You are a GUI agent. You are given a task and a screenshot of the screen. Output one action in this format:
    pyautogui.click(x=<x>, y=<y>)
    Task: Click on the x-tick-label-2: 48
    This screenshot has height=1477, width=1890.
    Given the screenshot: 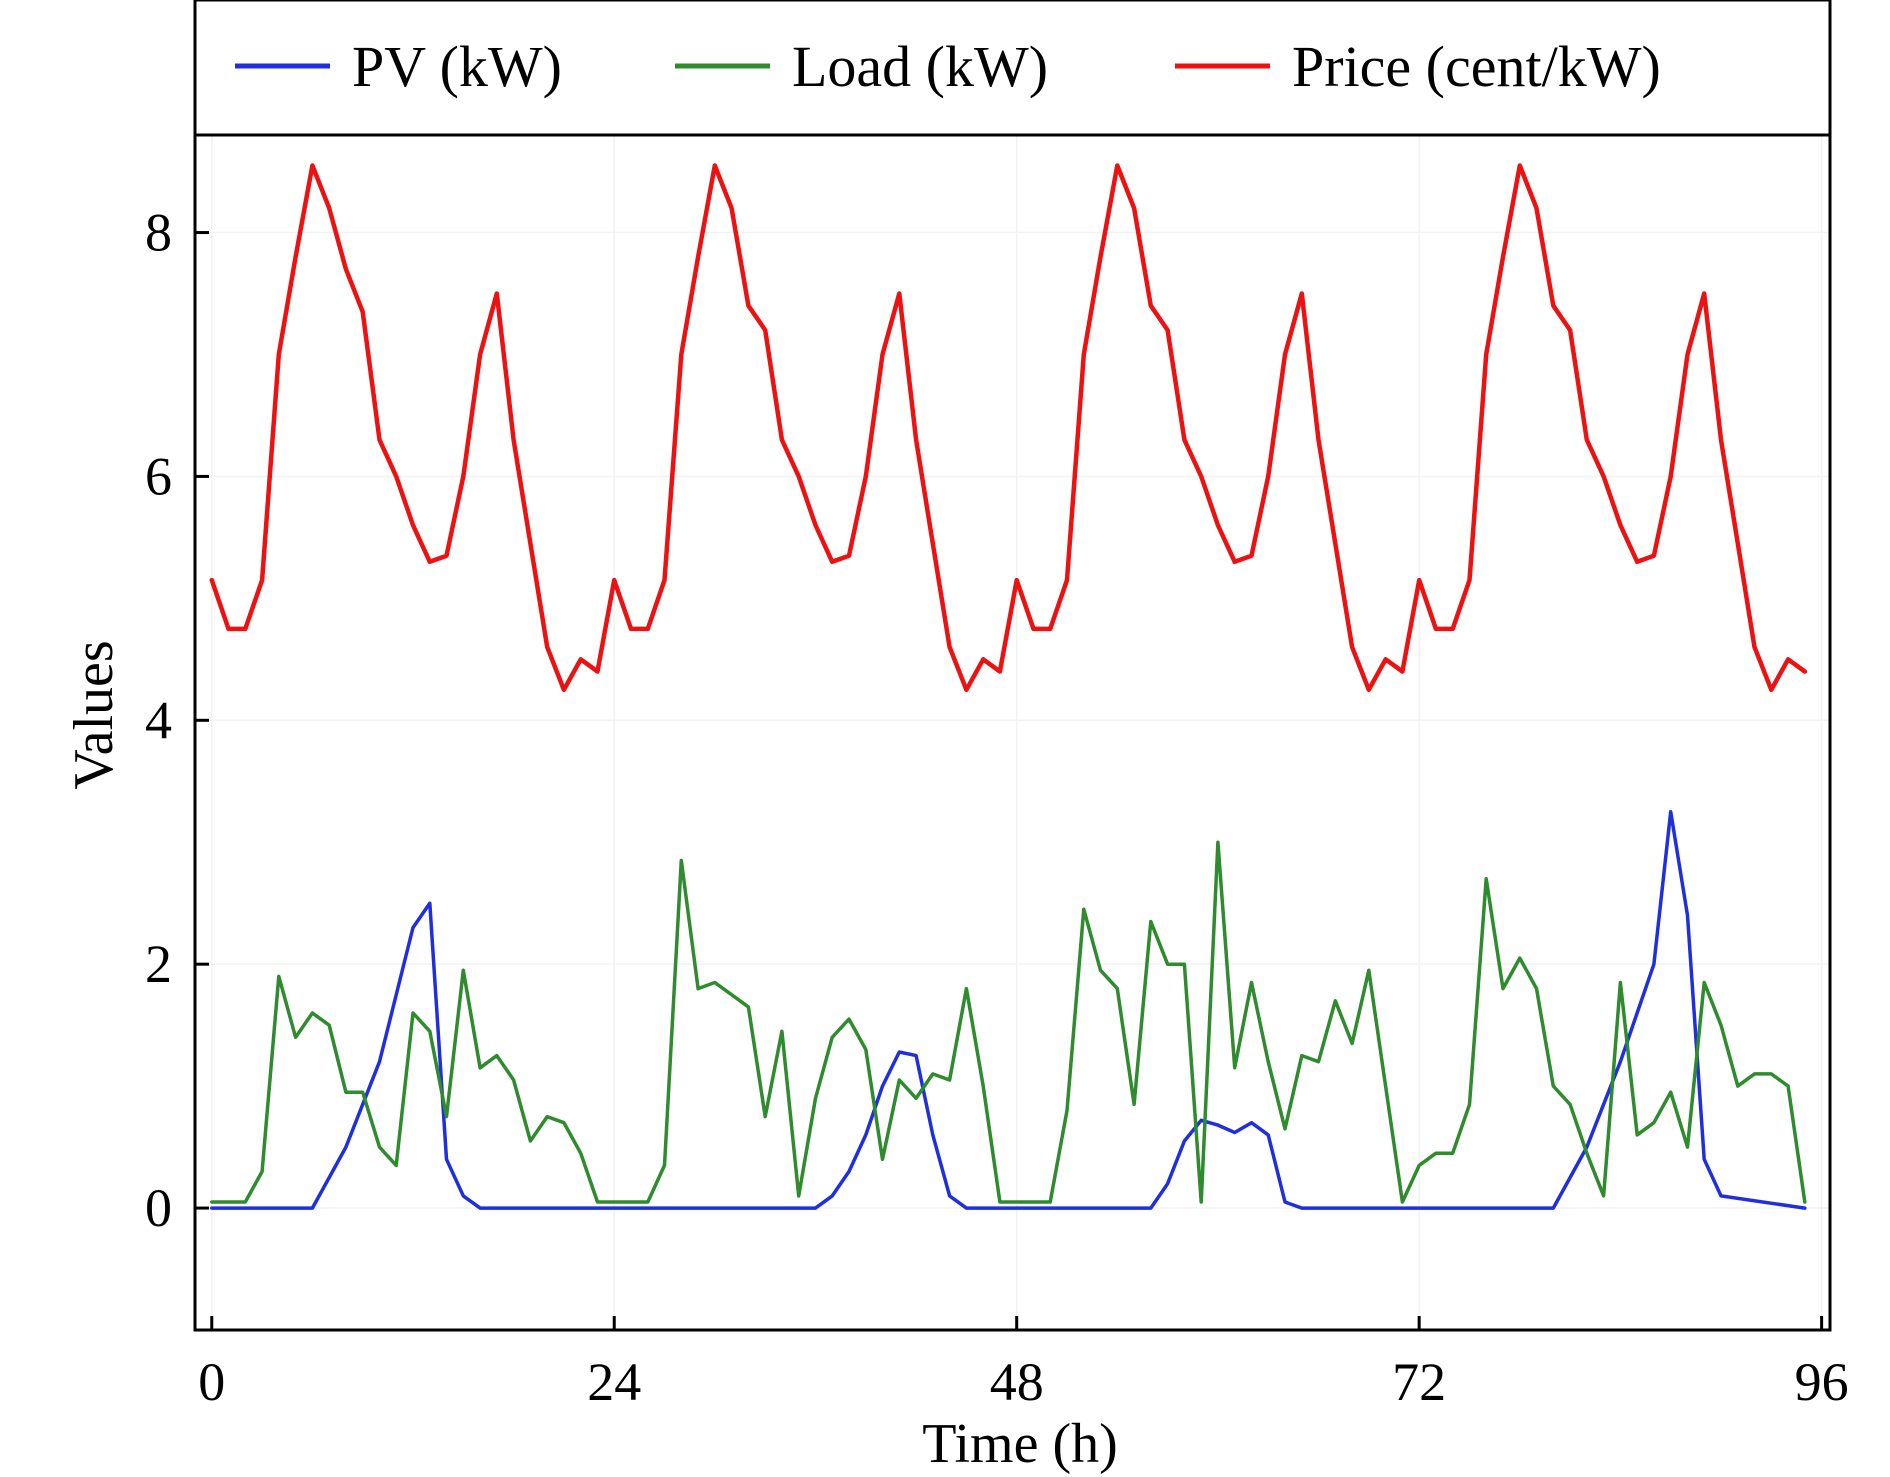 What is the action you would take?
    pyautogui.click(x=1017, y=1382)
    